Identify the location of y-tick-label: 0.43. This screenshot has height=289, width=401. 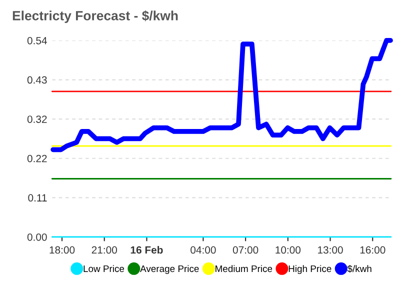
(37, 80).